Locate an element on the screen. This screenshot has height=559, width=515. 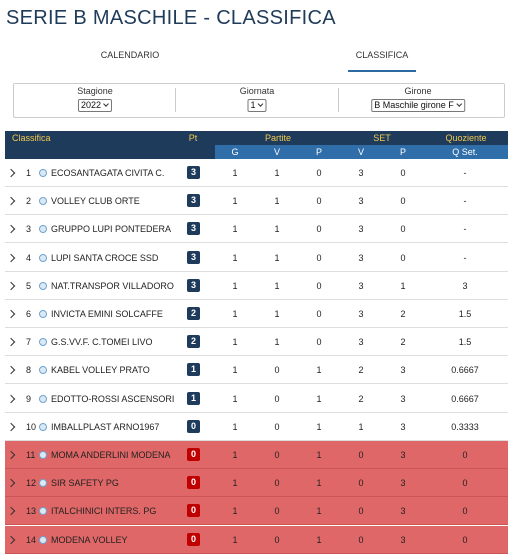
column-header: V is located at coordinates (277, 152).